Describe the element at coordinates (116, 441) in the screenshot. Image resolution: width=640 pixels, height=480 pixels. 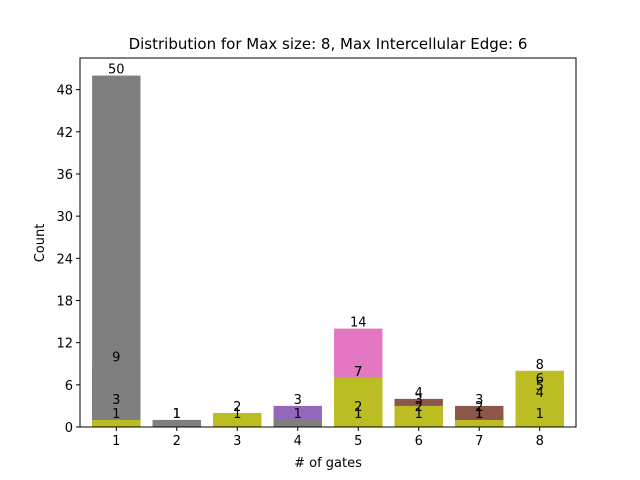
I see `x-tick-label: 1` at that location.